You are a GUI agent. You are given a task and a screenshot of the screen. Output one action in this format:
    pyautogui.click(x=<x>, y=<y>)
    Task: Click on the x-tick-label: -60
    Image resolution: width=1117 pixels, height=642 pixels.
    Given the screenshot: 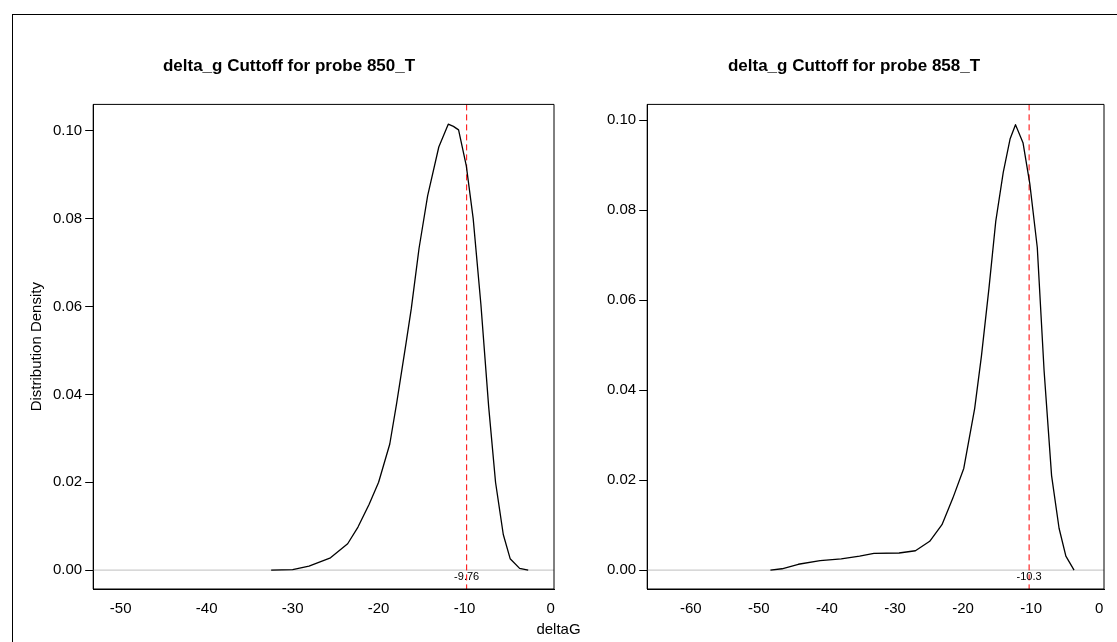 What is the action you would take?
    pyautogui.click(x=690, y=608)
    